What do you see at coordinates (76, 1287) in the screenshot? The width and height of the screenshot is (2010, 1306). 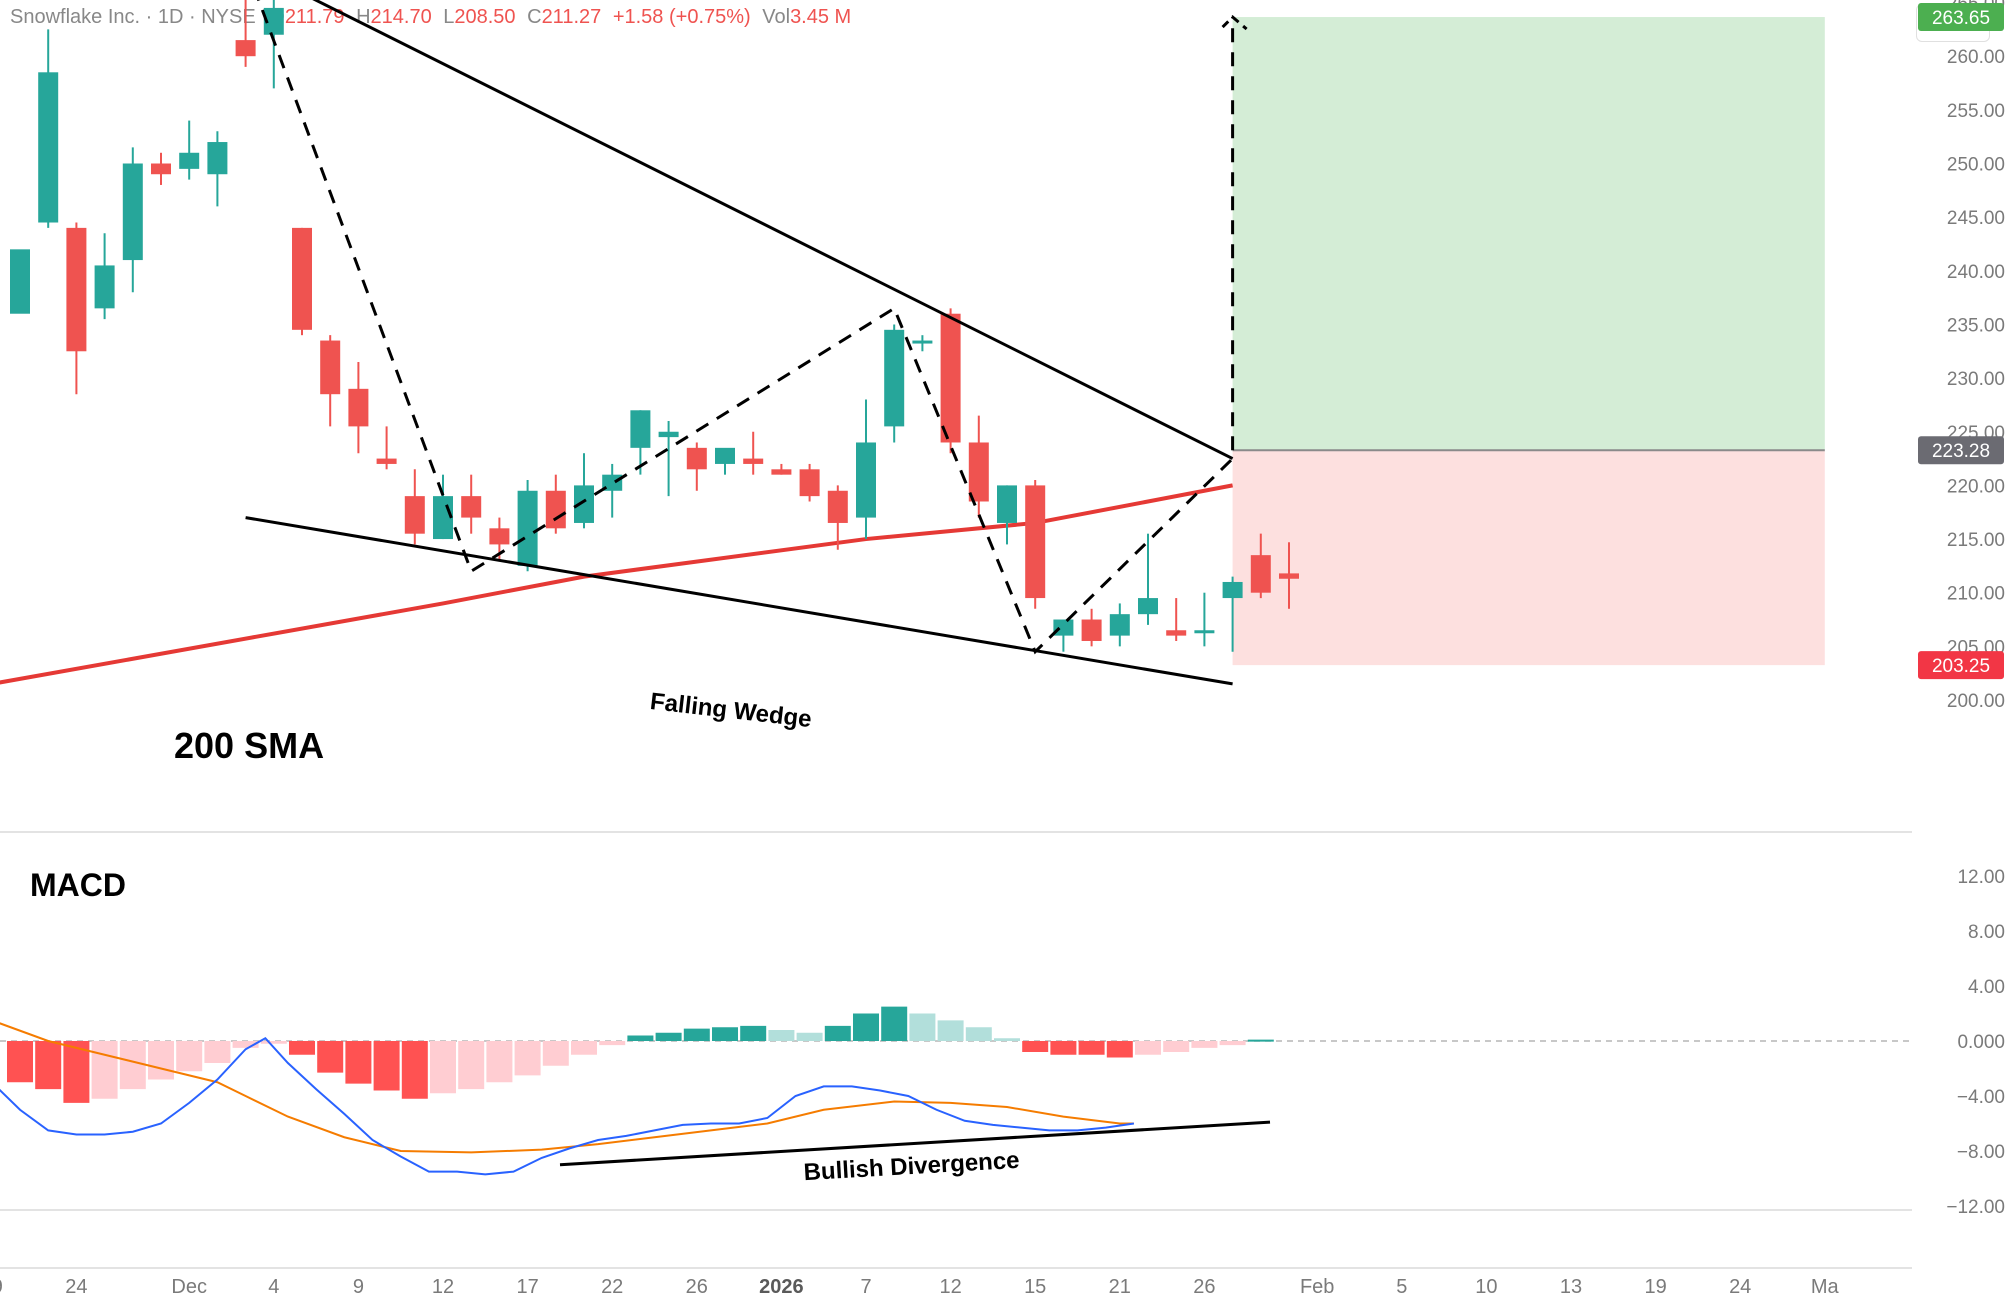 I see `time-tick: 24` at bounding box center [76, 1287].